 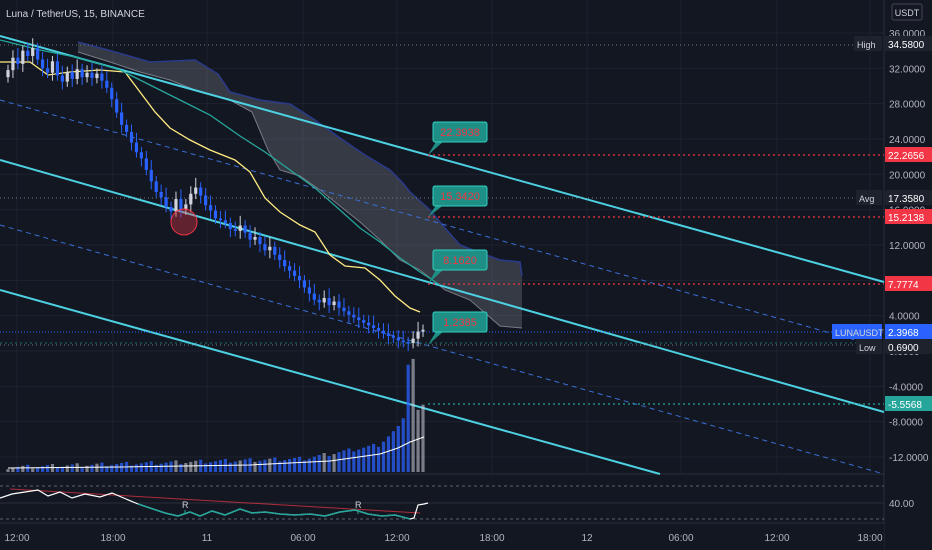 I want to click on y-tick-label: 28.0000, so click(x=907, y=105).